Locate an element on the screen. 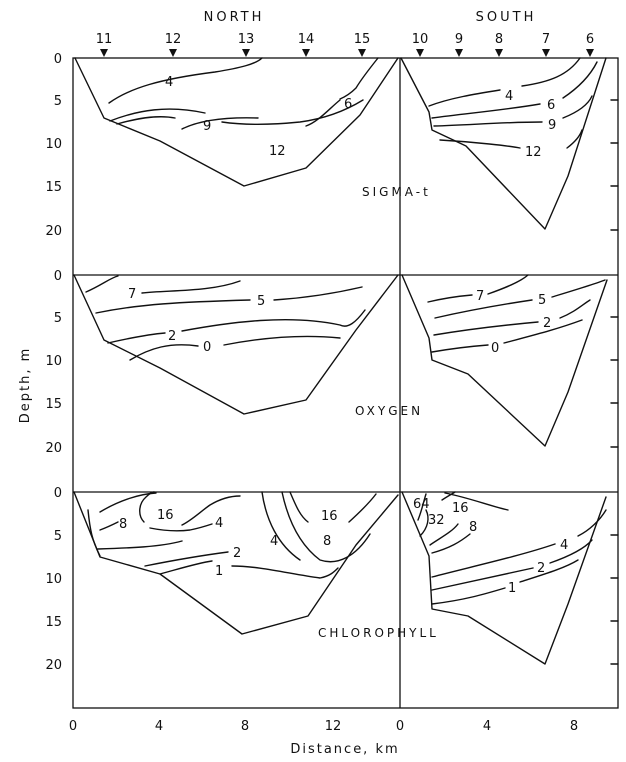 The height and width of the screenshot is (762, 626). south-heading: SOUTH is located at coordinates (506, 17).